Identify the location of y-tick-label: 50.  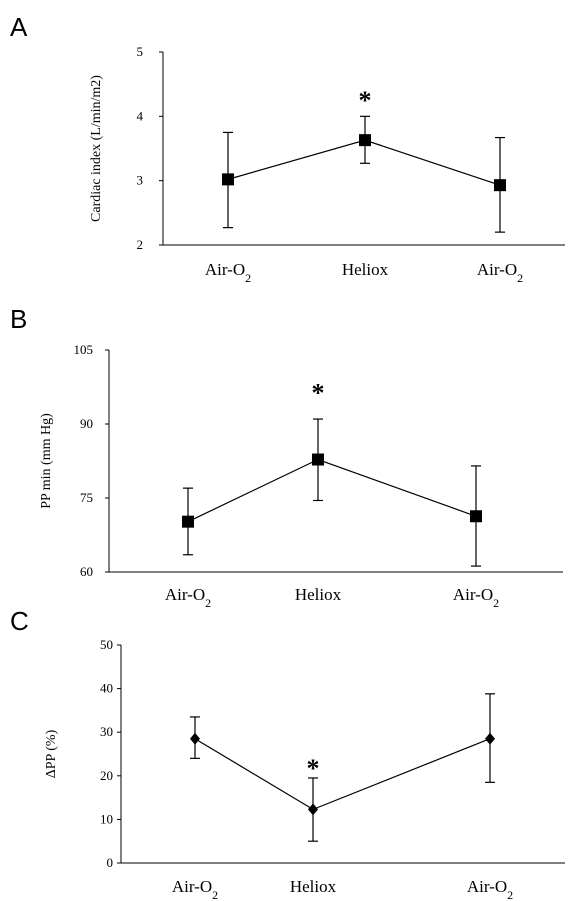
(106, 644).